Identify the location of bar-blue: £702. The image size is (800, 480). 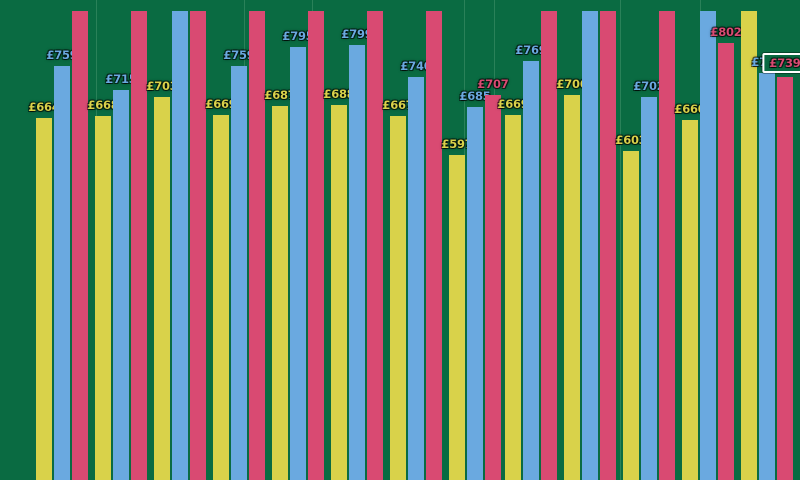
(649, 279).